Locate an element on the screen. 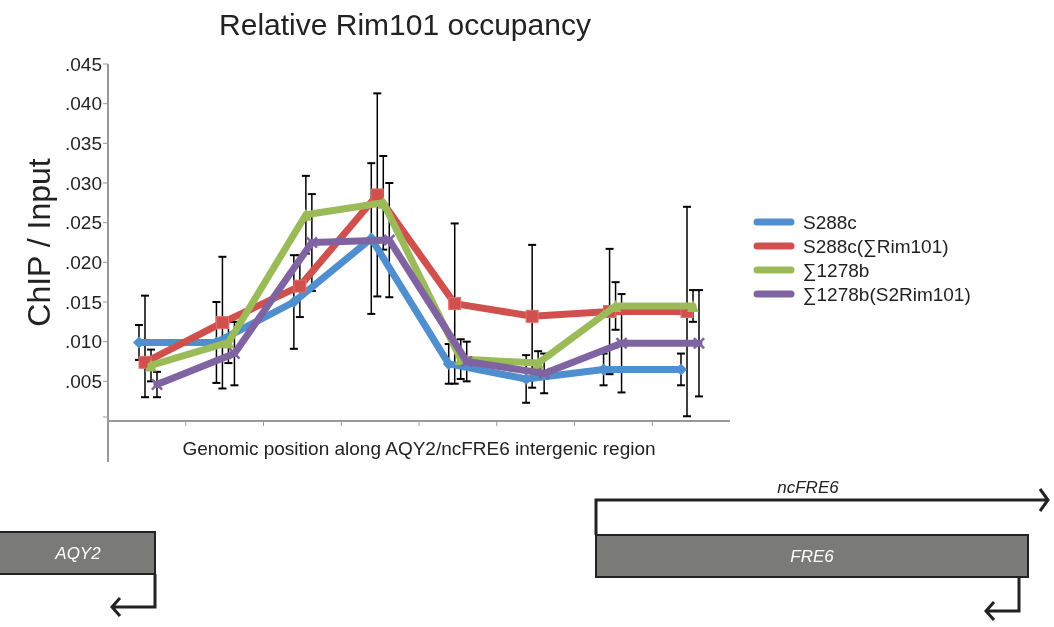 This screenshot has width=1054, height=627. y-tick-label: .010 is located at coordinates (83, 342).